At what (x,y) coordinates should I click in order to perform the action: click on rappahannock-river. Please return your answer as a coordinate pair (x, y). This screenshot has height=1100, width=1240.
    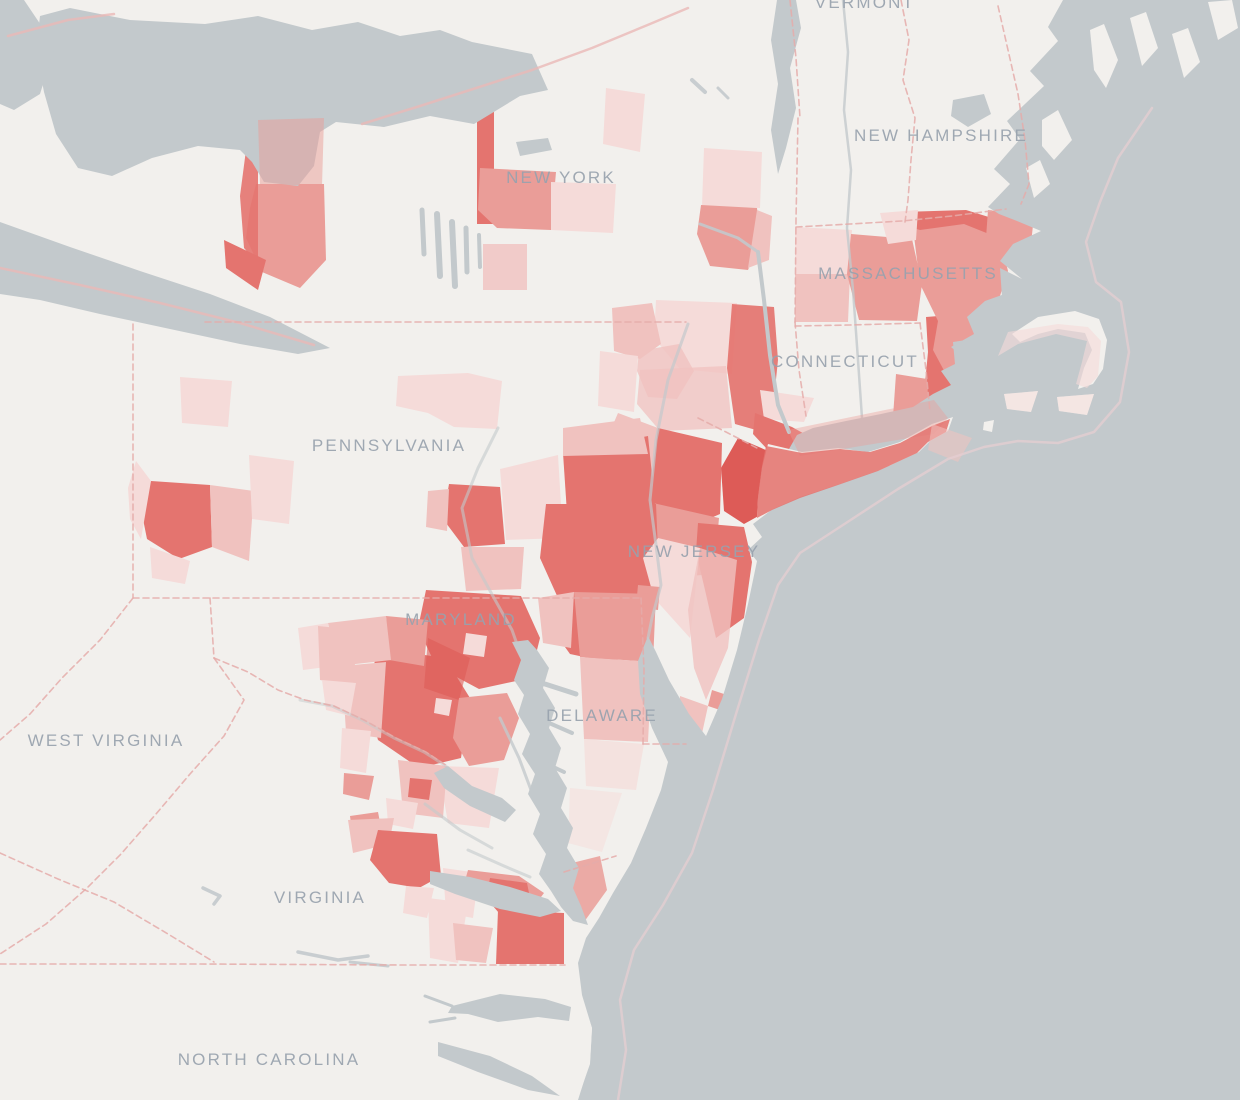
    Looking at the image, I should click on (458, 826).